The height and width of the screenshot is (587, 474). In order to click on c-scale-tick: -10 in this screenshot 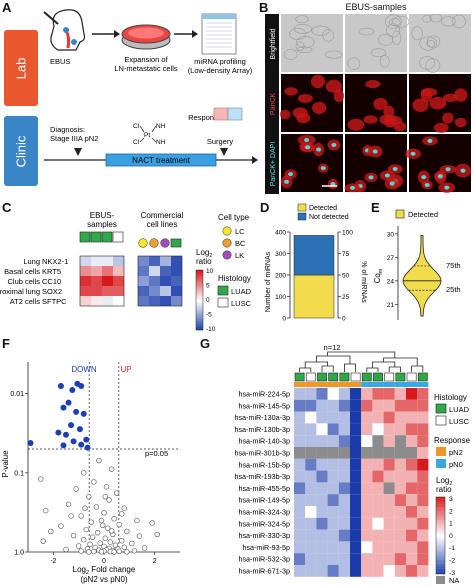, I will do `click(211, 329)`.